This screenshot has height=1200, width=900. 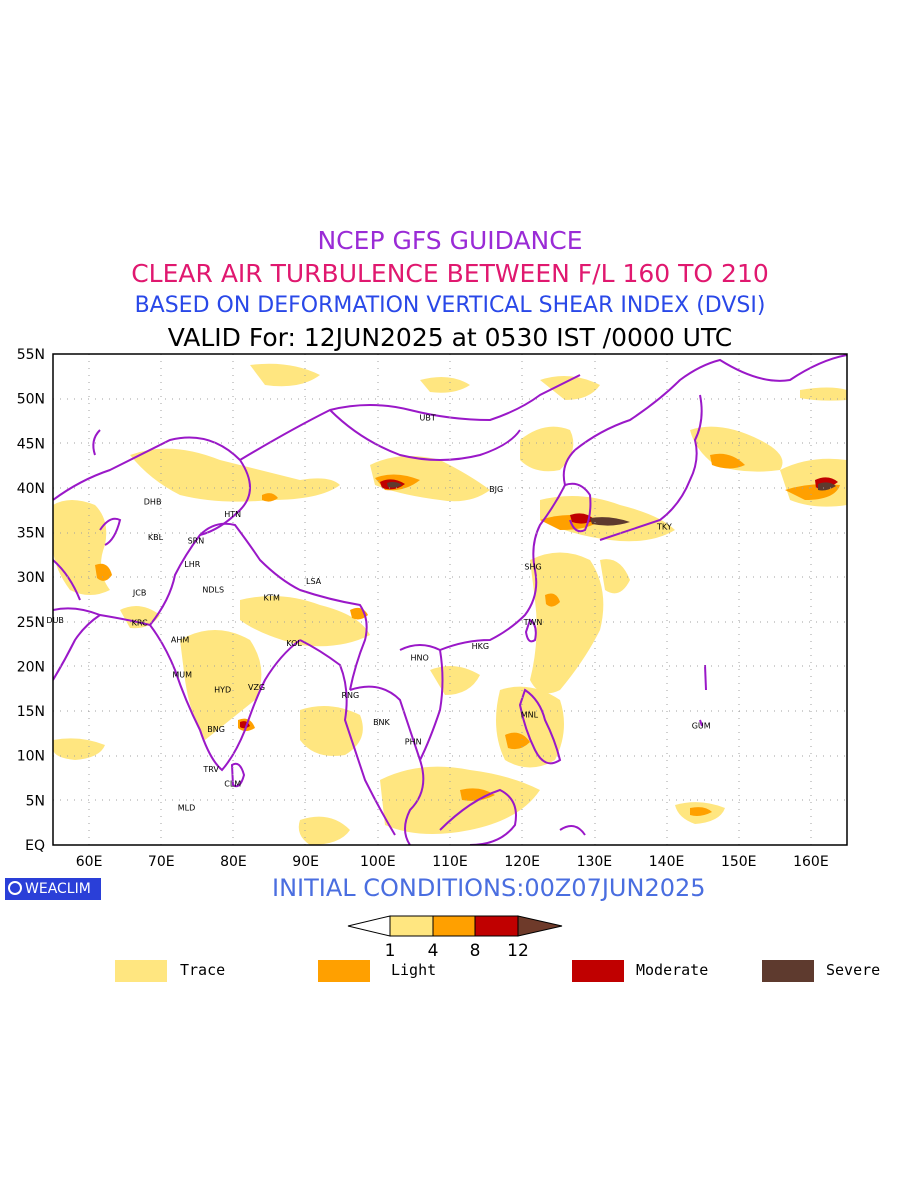 I want to click on colorbar-segment-trace, so click(x=411, y=926).